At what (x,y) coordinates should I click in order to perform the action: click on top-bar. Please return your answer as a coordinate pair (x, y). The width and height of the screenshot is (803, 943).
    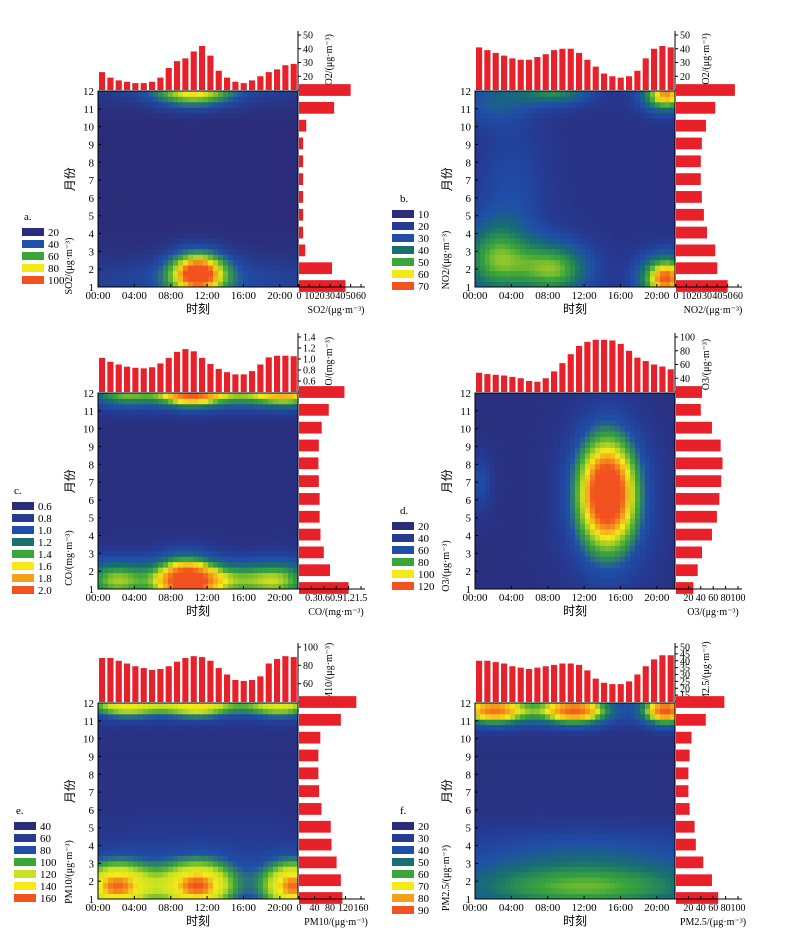
    Looking at the image, I should click on (143, 87).